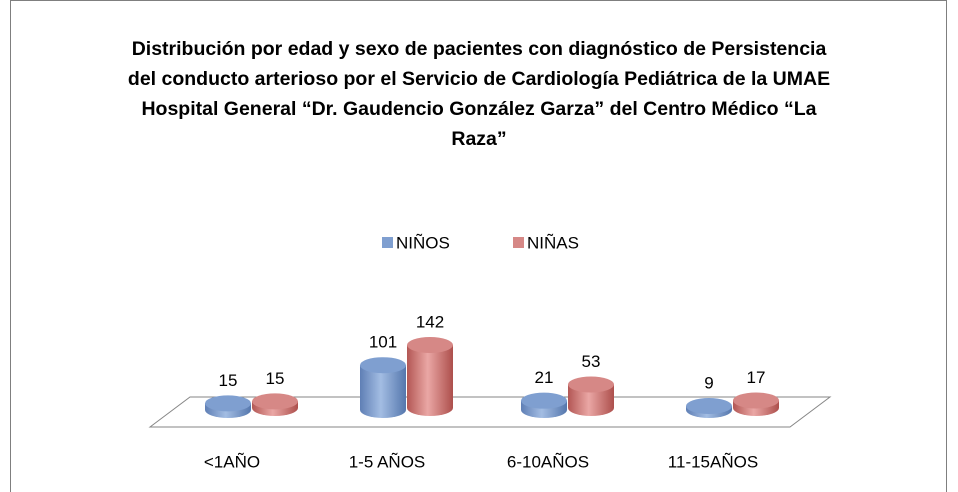 The width and height of the screenshot is (958, 492). Describe the element at coordinates (548, 461) in the screenshot. I see `x-tick-label: 6-10AÑOS` at that location.